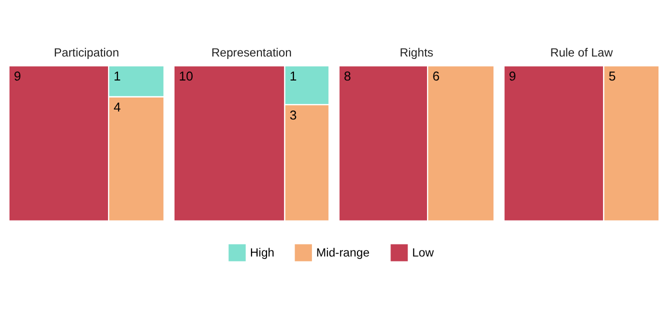 The height and width of the screenshot is (320, 668). I want to click on data-label: 5, so click(612, 76).